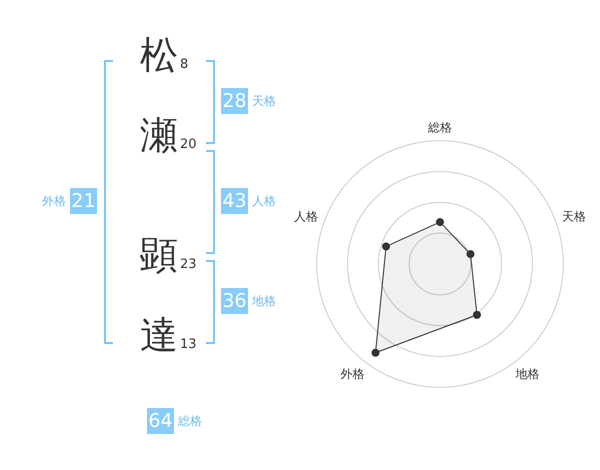  Describe the element at coordinates (352, 374) in the screenshot. I see `spoke-label: 外格` at that location.